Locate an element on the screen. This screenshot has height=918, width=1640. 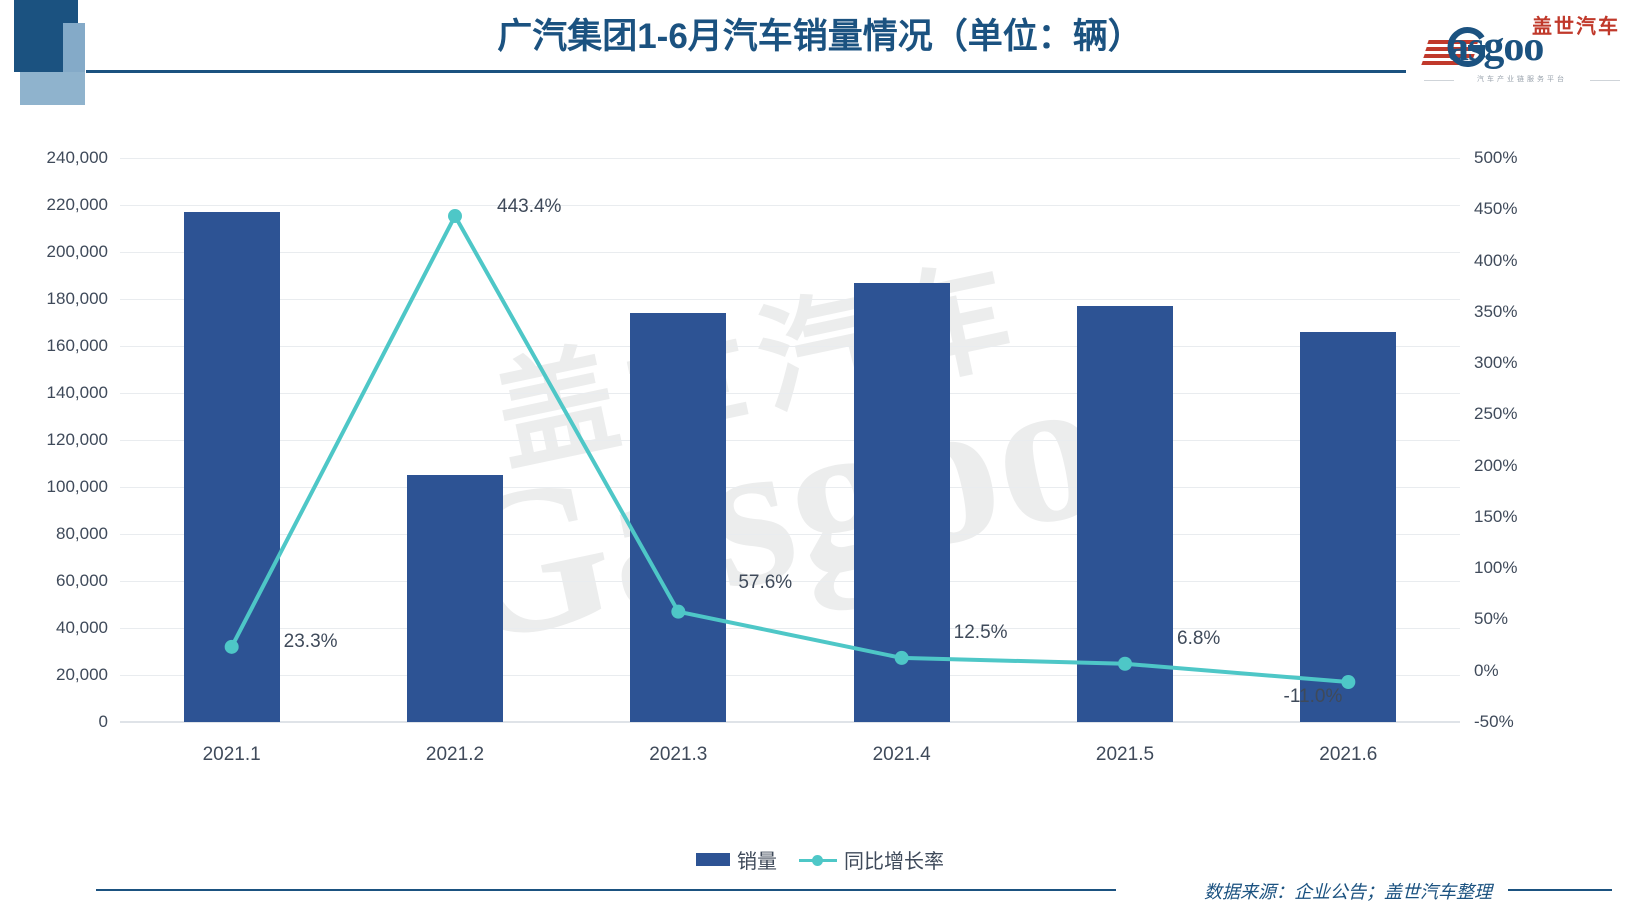
footer-rule-left is located at coordinates (606, 890).